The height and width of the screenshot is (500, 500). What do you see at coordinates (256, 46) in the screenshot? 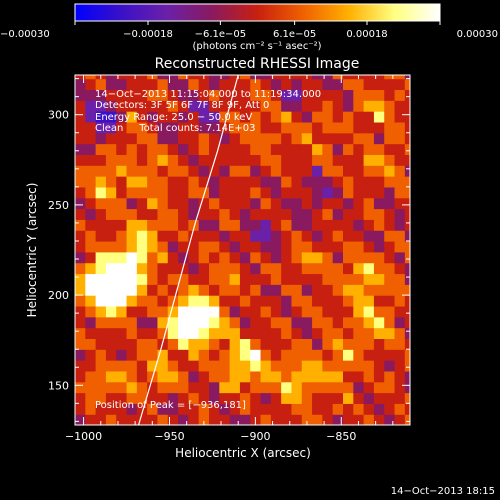
I see `colorbar-unit-label: (photons cm⁻² s⁻¹ asec⁻²)` at bounding box center [256, 46].